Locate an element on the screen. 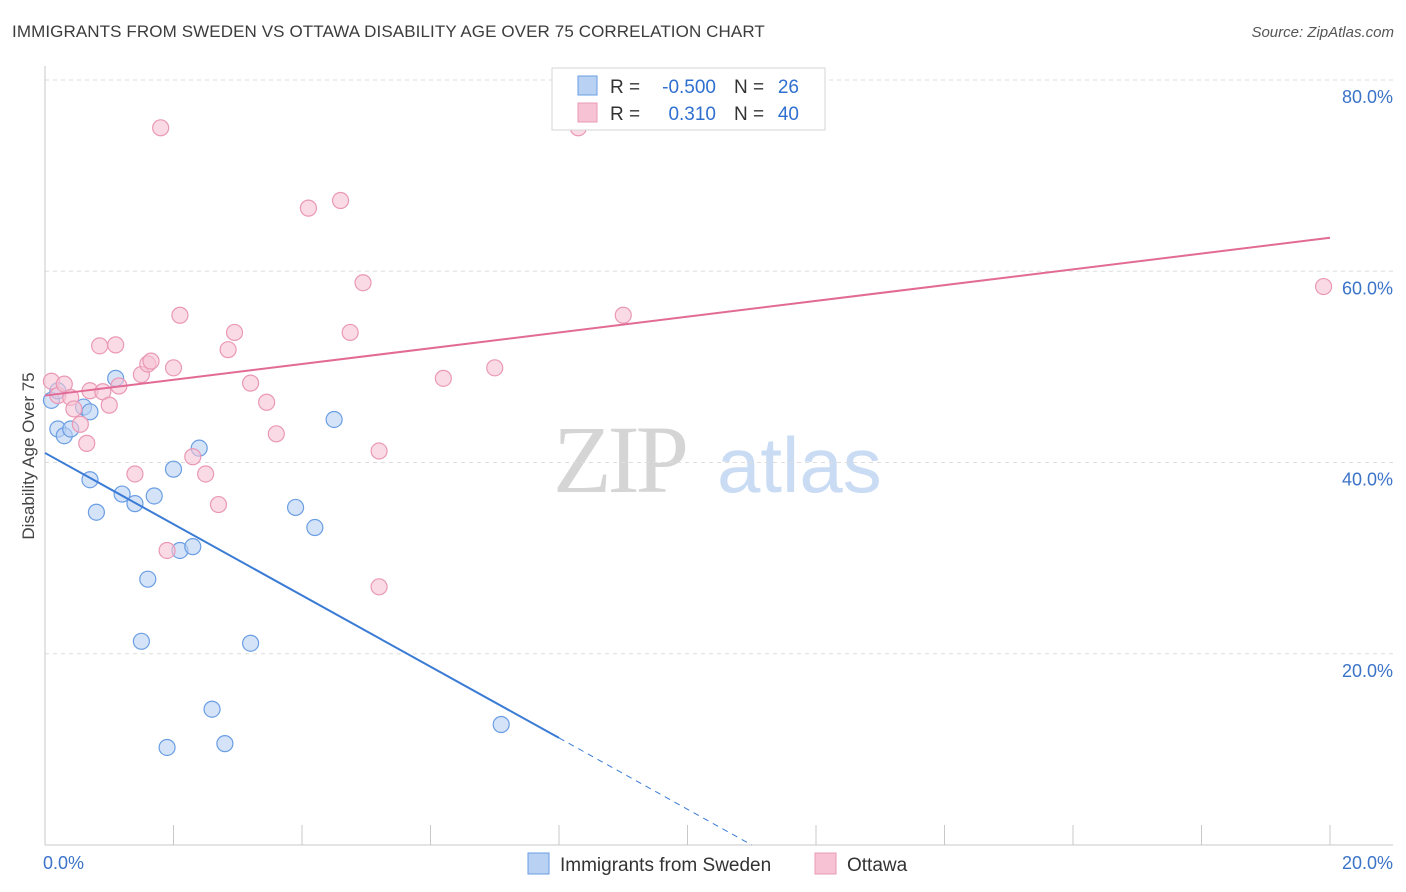 Image resolution: width=1406 pixels, height=892 pixels. series-legend: Immigrants from Sweden Ottawa is located at coordinates (717, 864).